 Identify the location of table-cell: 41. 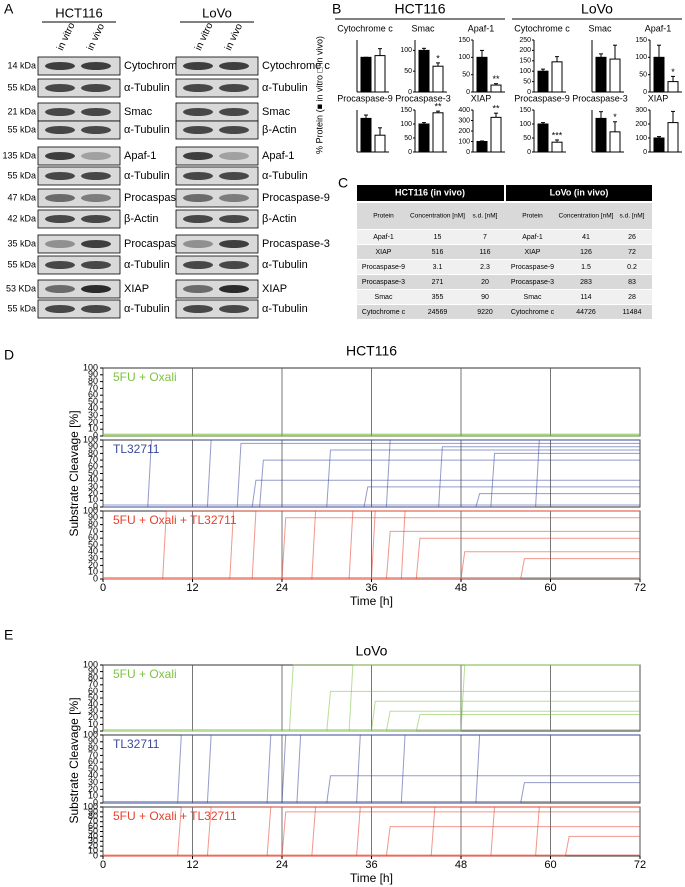
(586, 237).